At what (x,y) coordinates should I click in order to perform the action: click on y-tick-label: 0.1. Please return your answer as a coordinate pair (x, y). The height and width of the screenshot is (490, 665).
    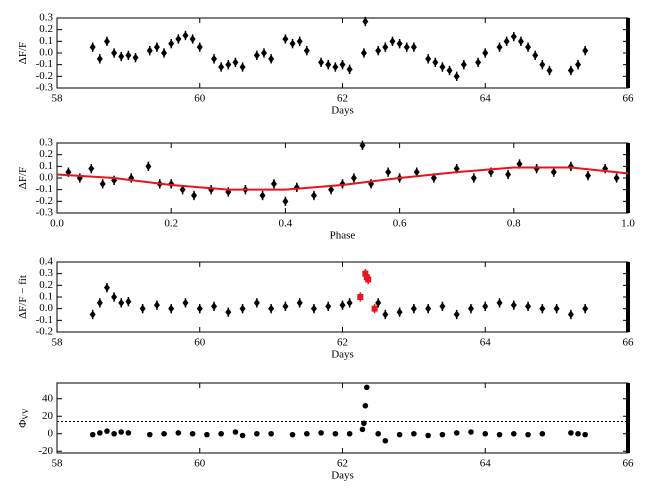
    Looking at the image, I should click on (46, 166).